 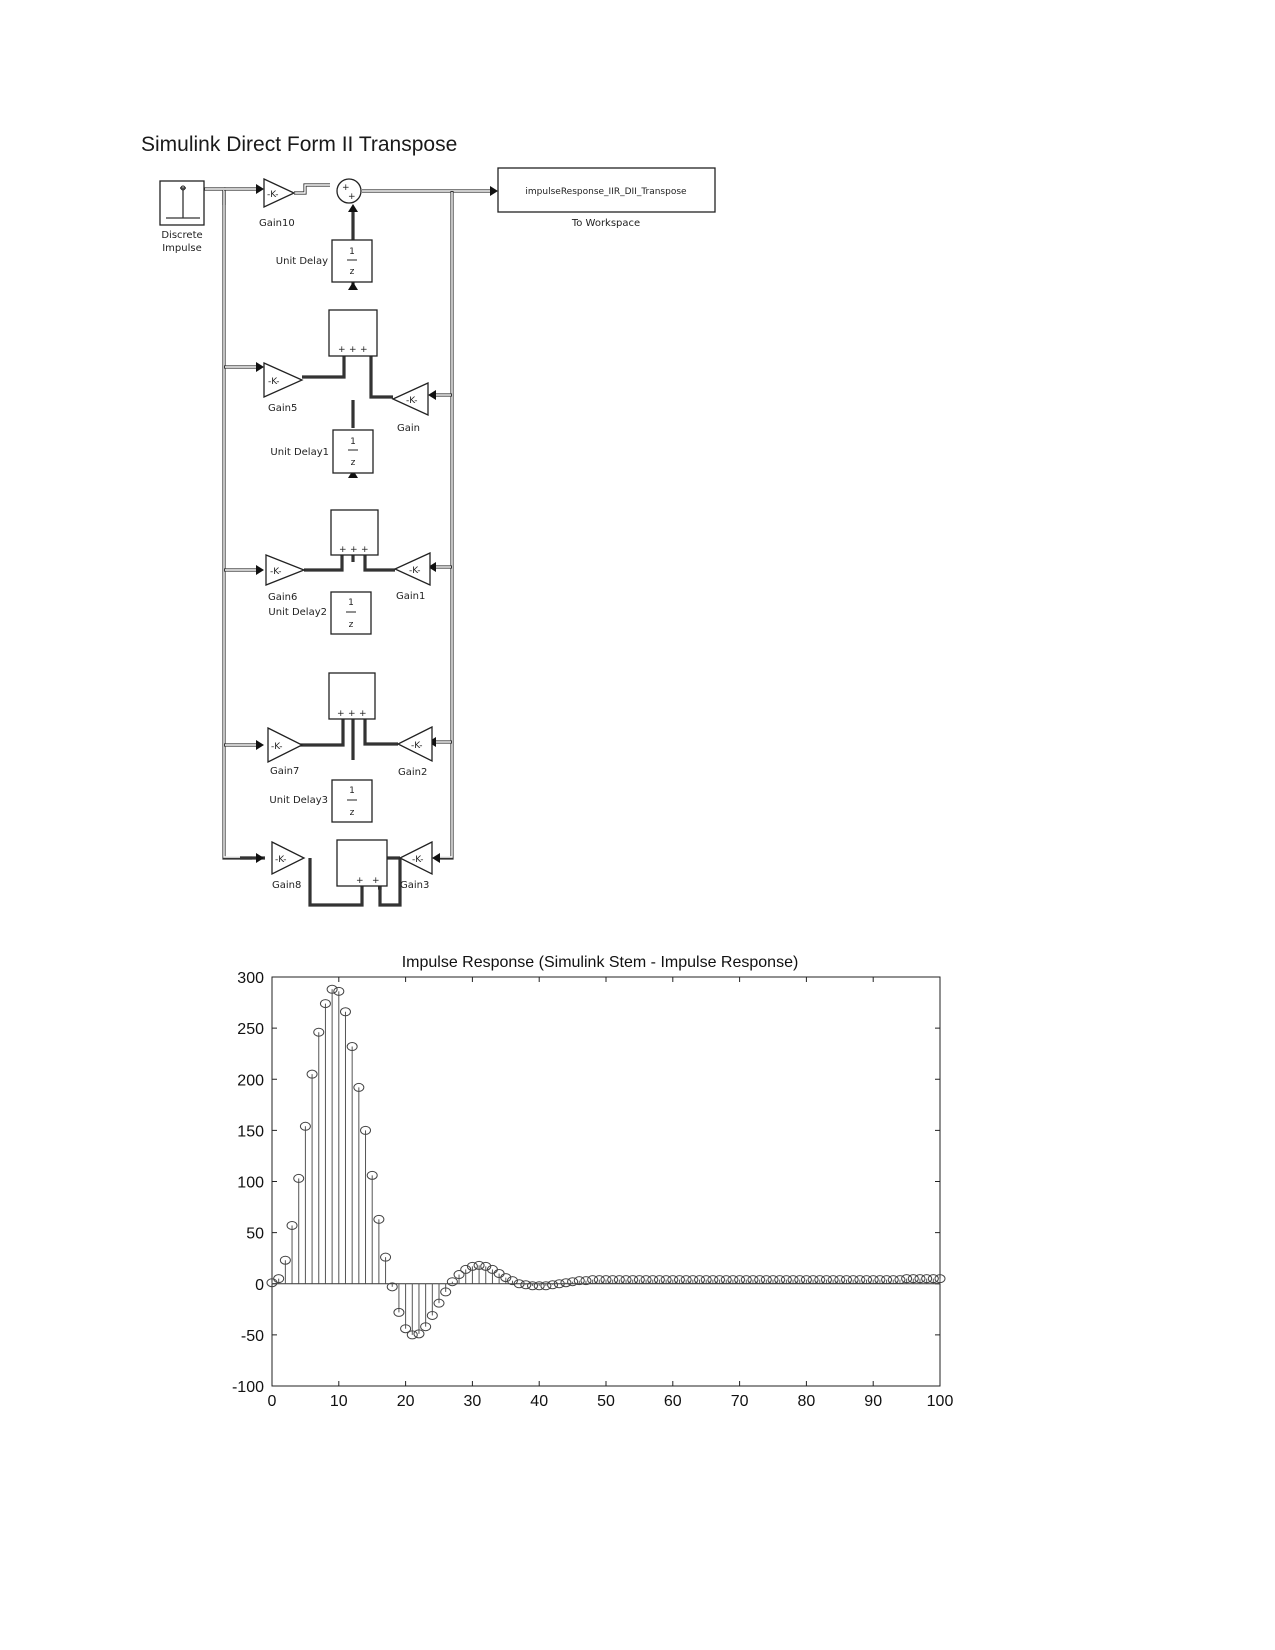 What do you see at coordinates (352, 696) in the screenshot?
I see `sum-block-3: + + +` at bounding box center [352, 696].